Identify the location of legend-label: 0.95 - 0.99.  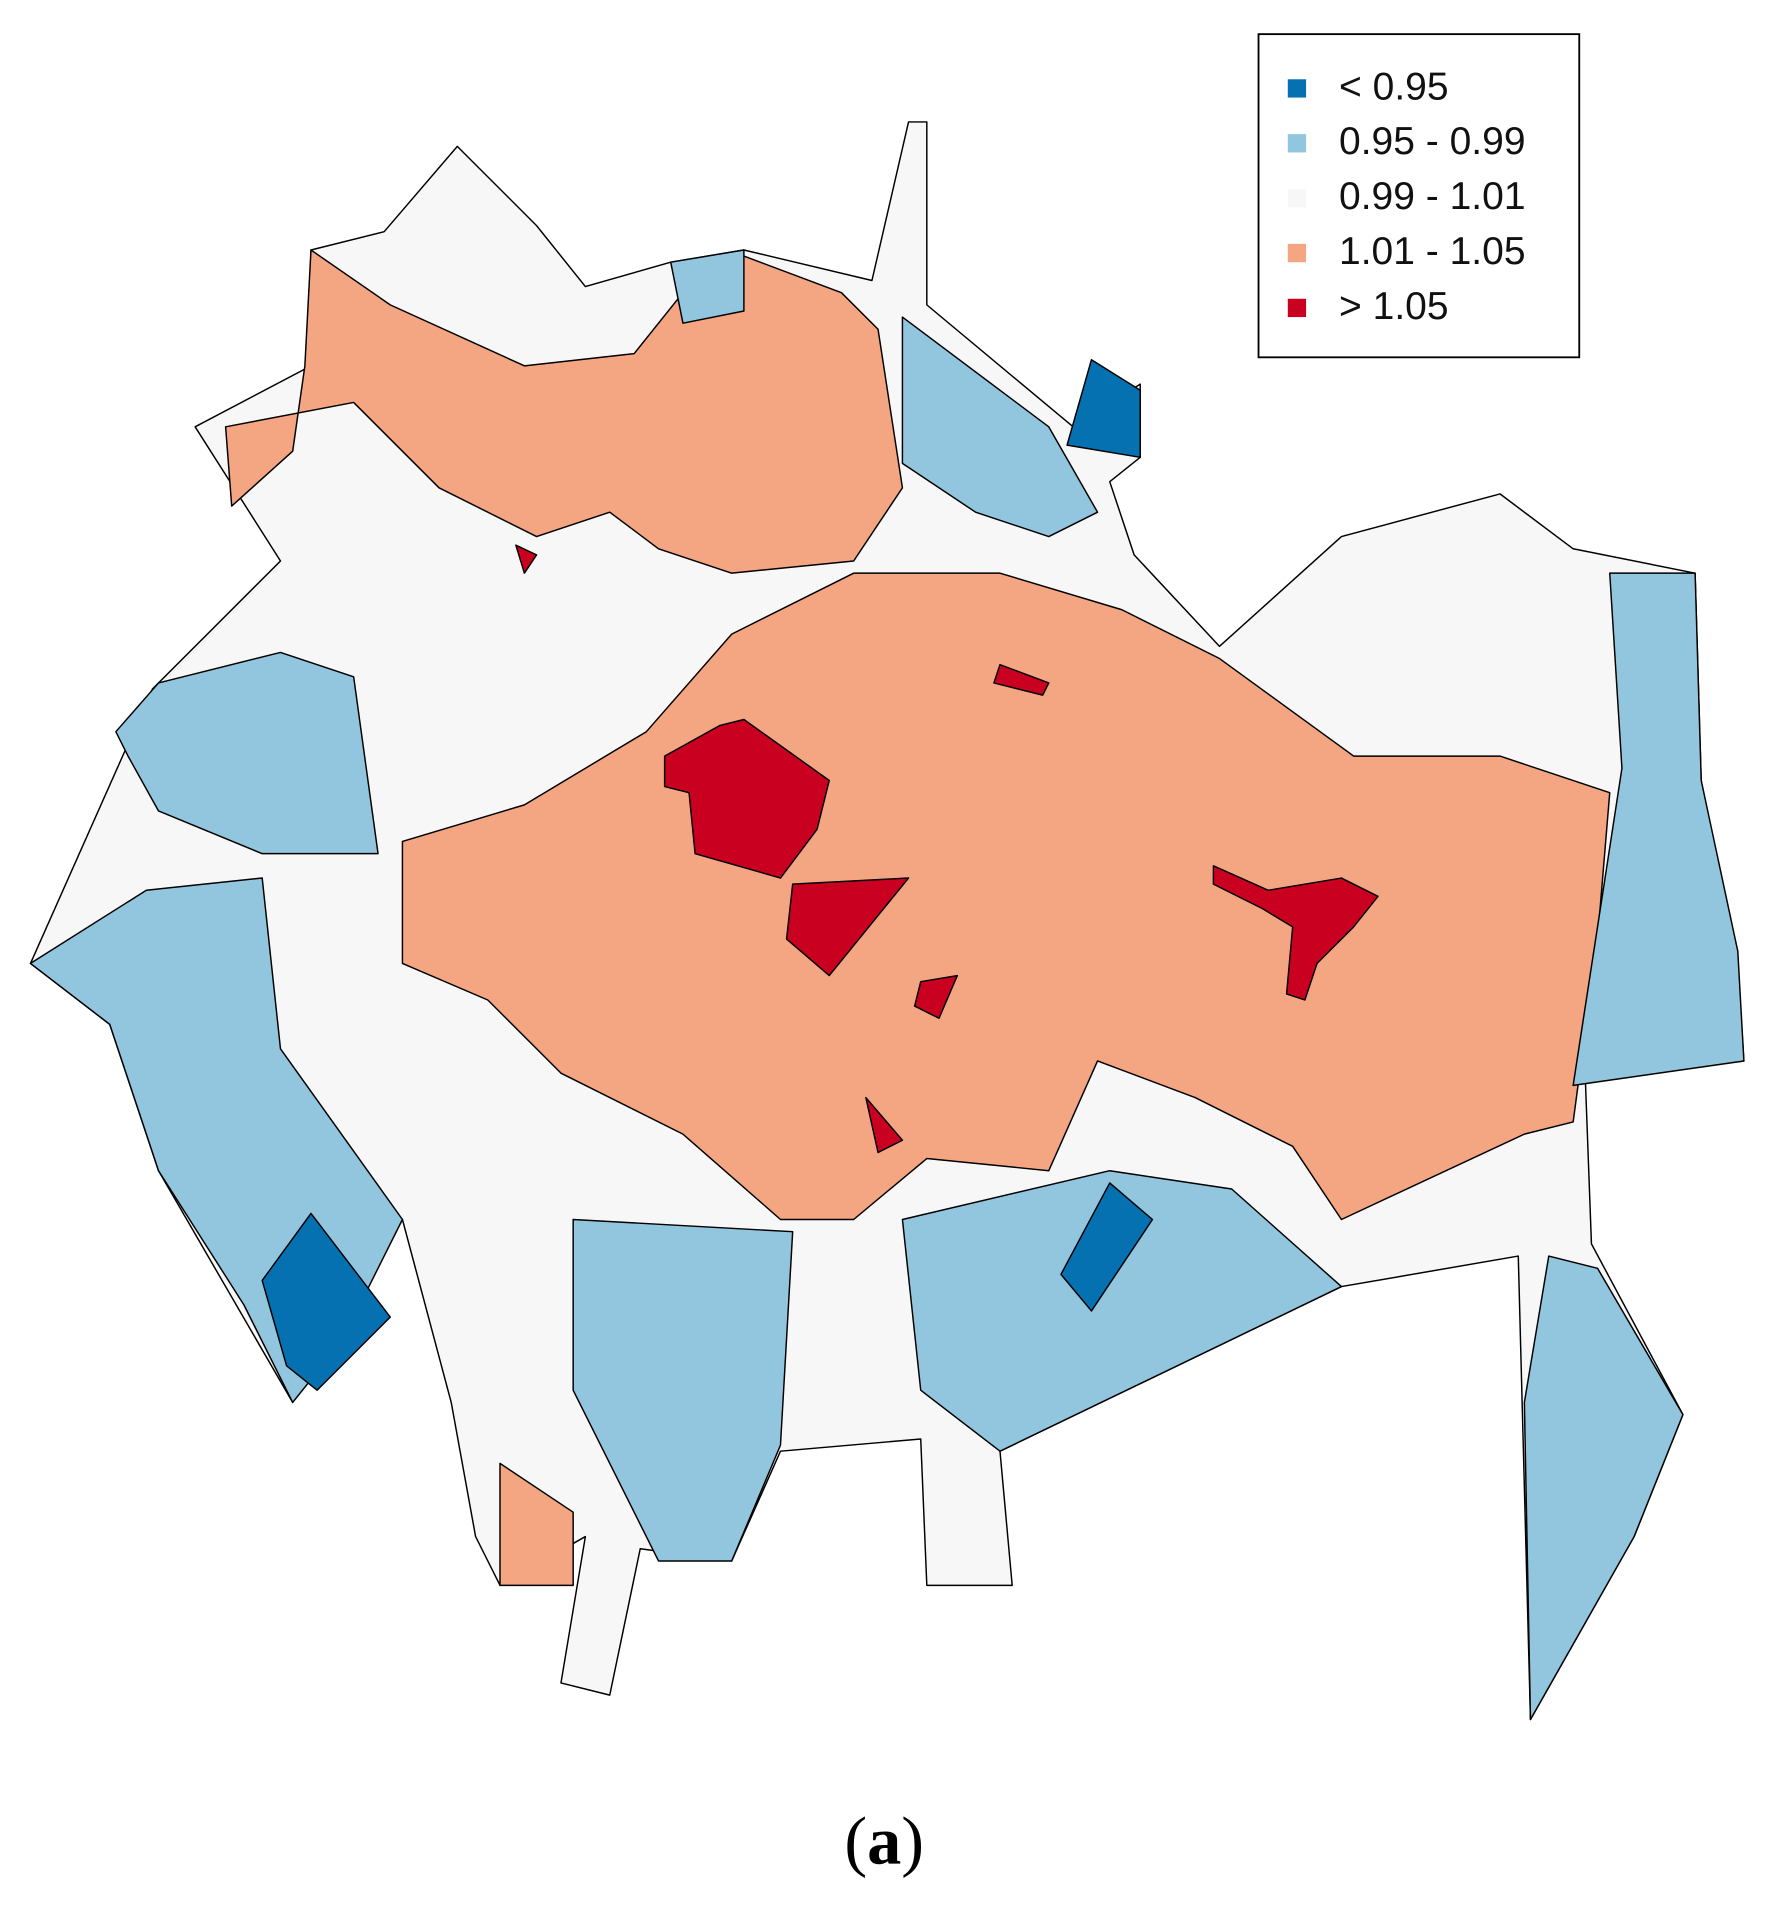
(1432, 141).